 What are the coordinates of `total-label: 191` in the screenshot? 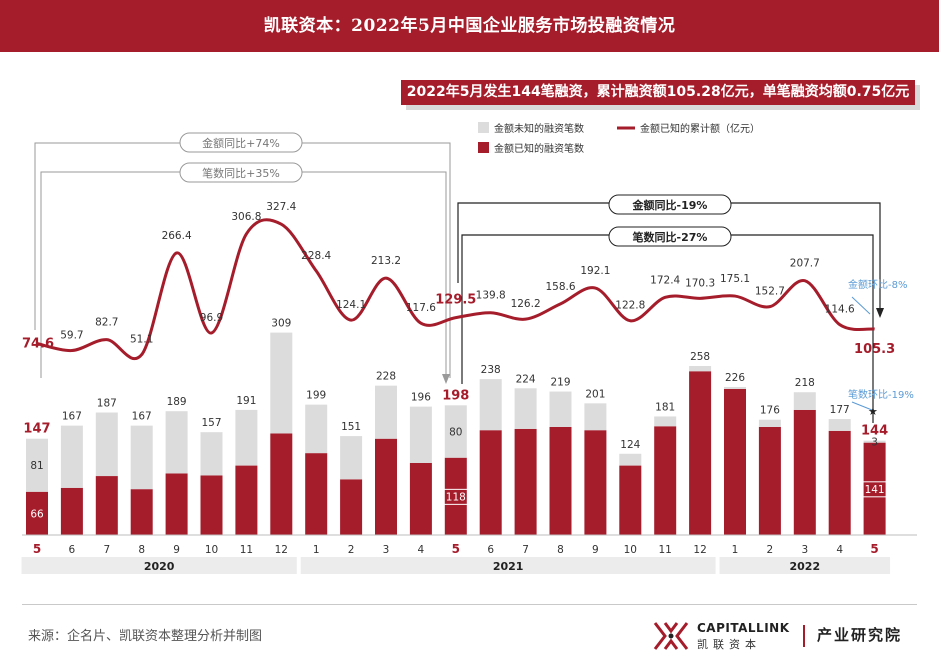 It's located at (246, 401).